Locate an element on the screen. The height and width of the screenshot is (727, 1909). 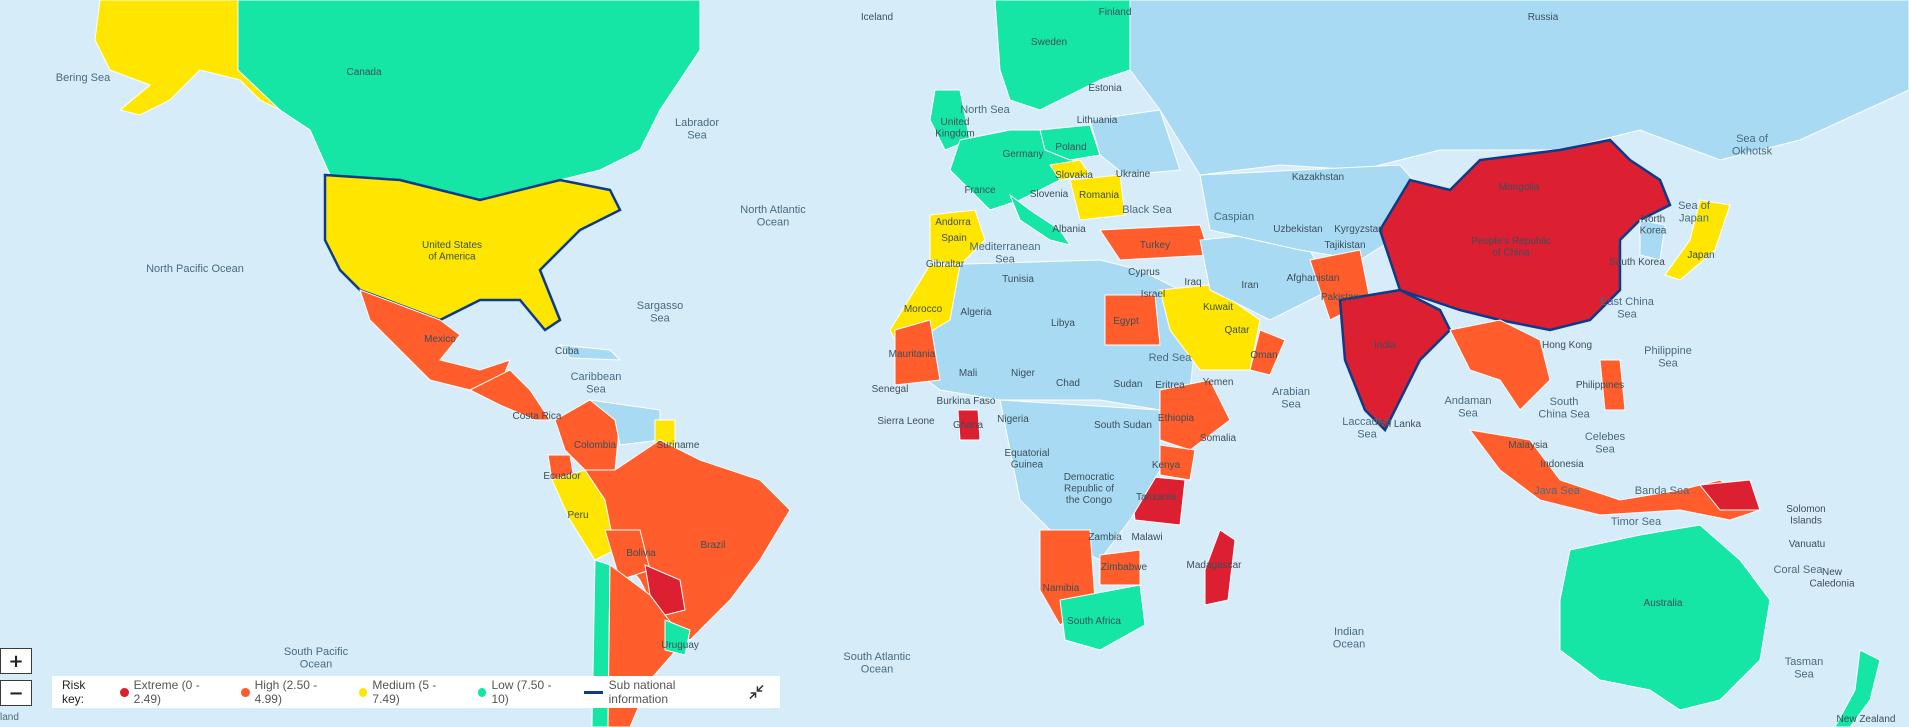
collapse-arrows-icon is located at coordinates (756, 692).